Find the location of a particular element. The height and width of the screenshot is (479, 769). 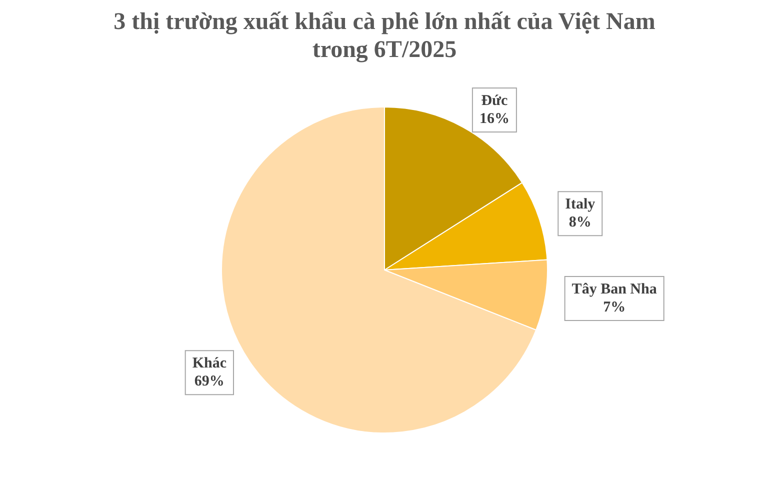

chart-title: 3 thị trường xuất khẩu cà phê lớn nhất của Việt Nam trong 6T/2025 is located at coordinates (384, 36).